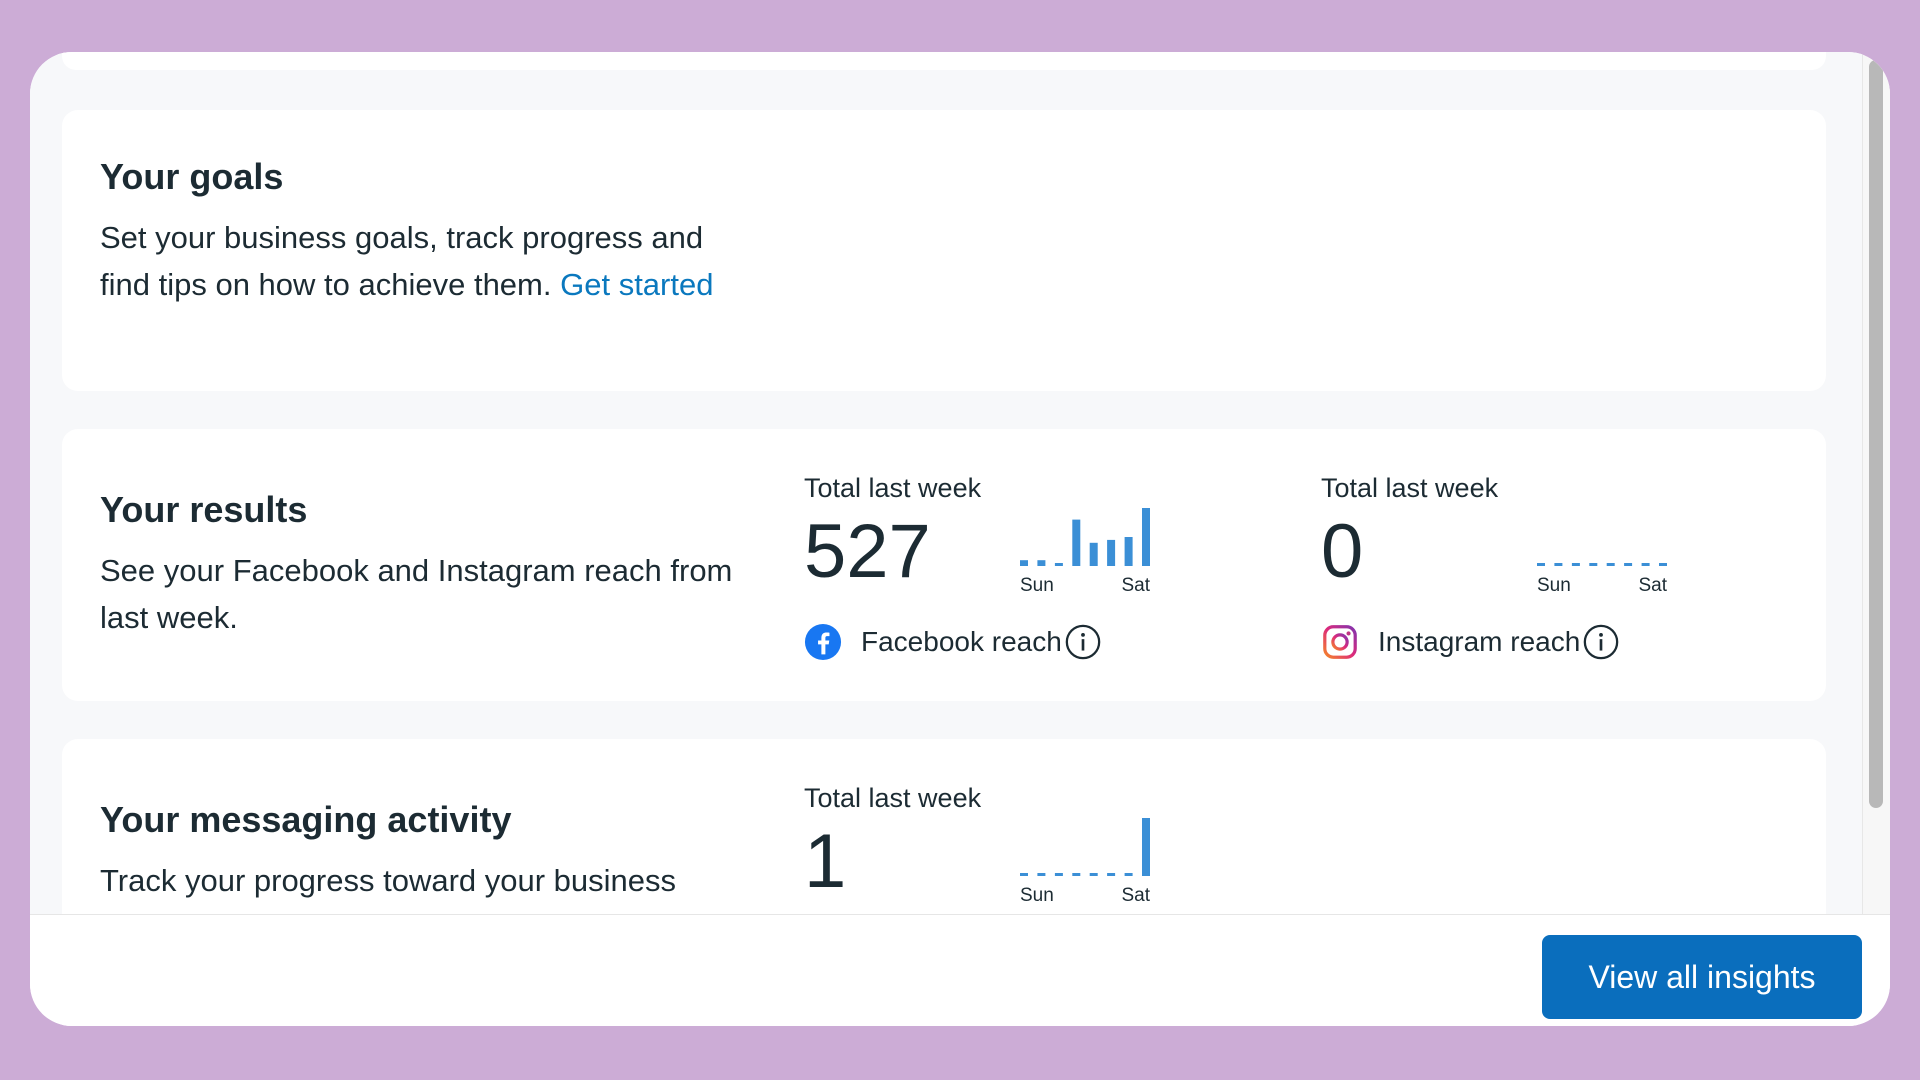 Image resolution: width=1920 pixels, height=1080 pixels. What do you see at coordinates (1479, 641) in the screenshot?
I see `instagram-reach-label: Instagram reach` at bounding box center [1479, 641].